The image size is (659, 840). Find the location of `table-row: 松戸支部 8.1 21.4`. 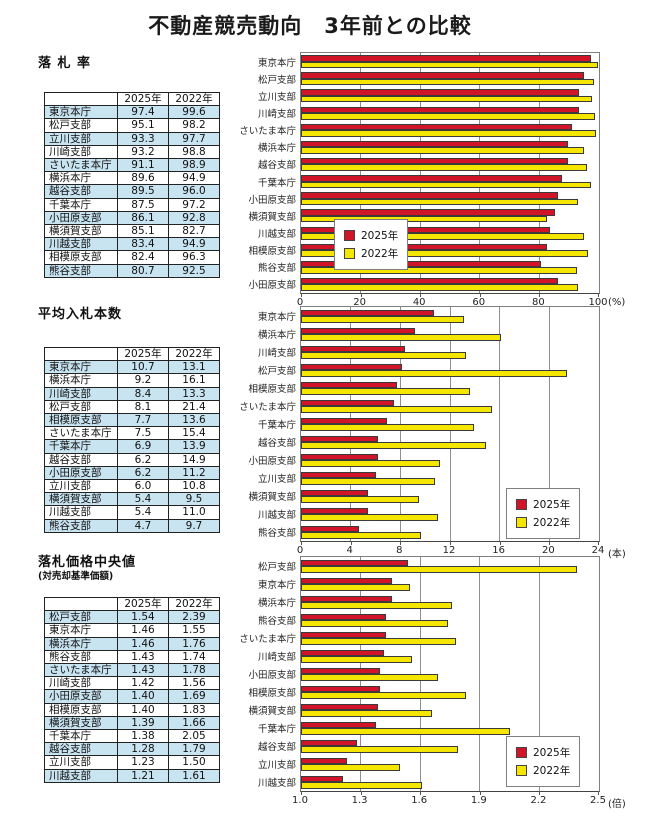

table-row: 松戸支部 8.1 21.4 is located at coordinates (132, 407).